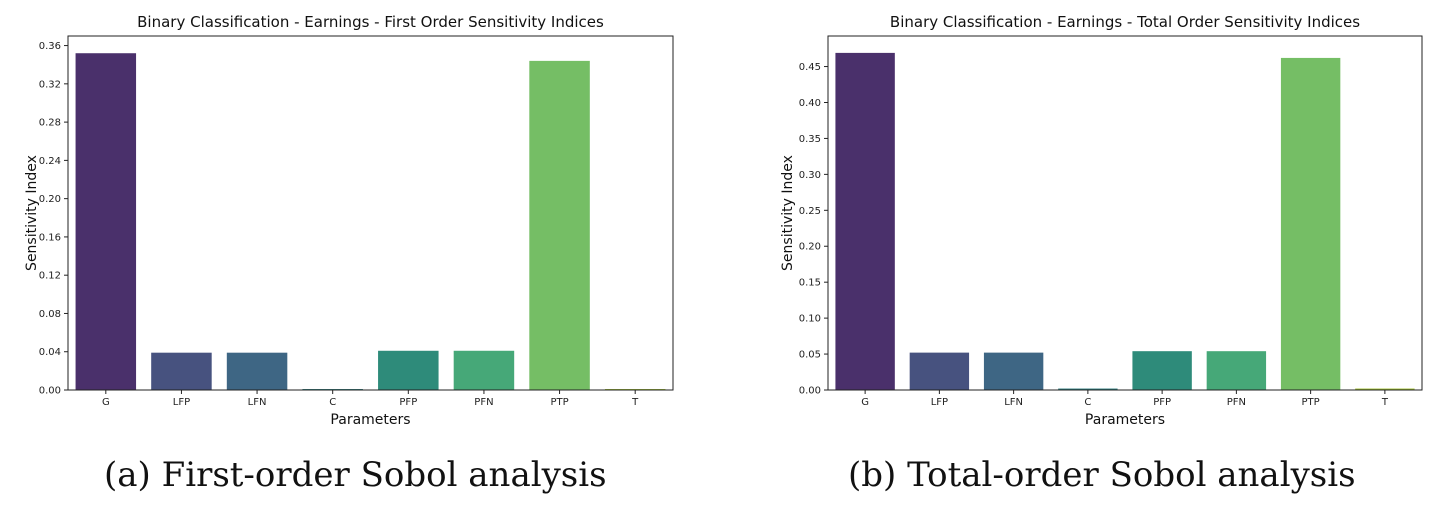  Describe the element at coordinates (355, 475) in the screenshot. I see `caption-a: (a) First-order Sobol analysis` at that location.